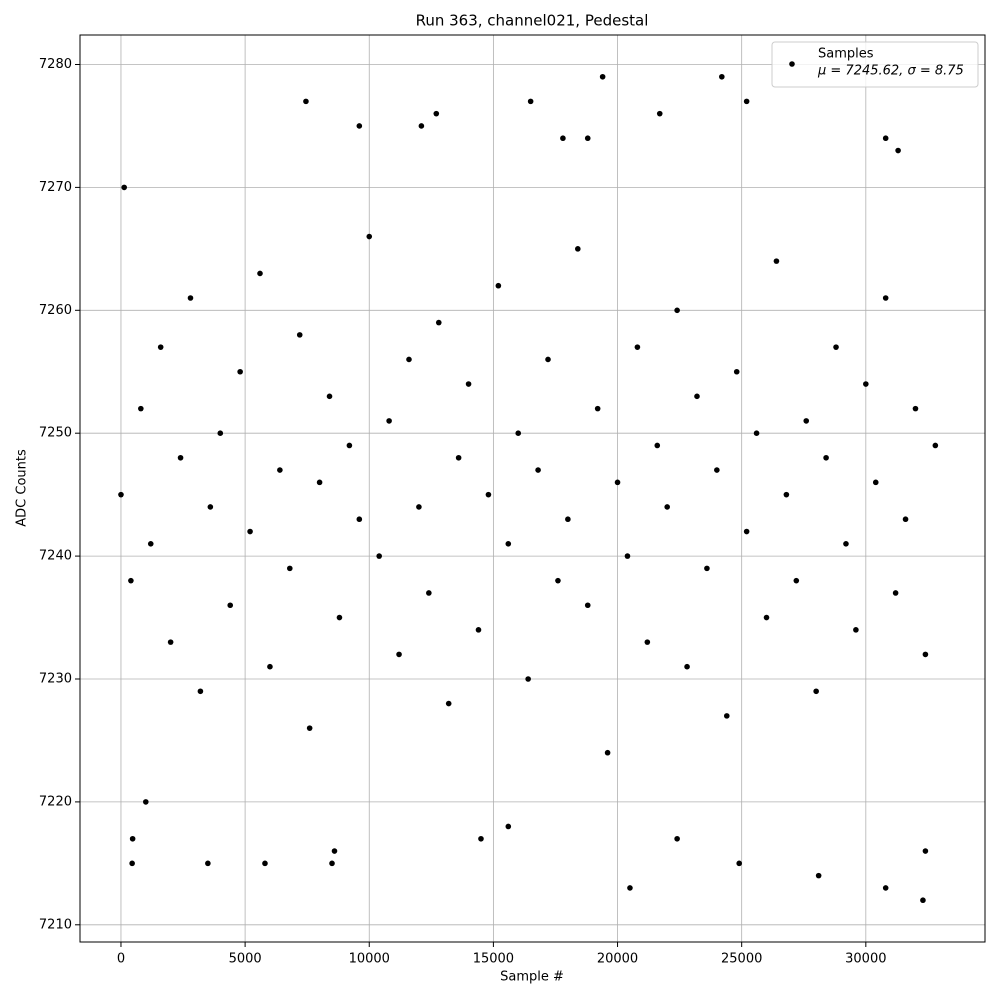 This screenshot has width=1000, height=1004. What do you see at coordinates (55, 64) in the screenshot?
I see `y-tick-label: 7280` at bounding box center [55, 64].